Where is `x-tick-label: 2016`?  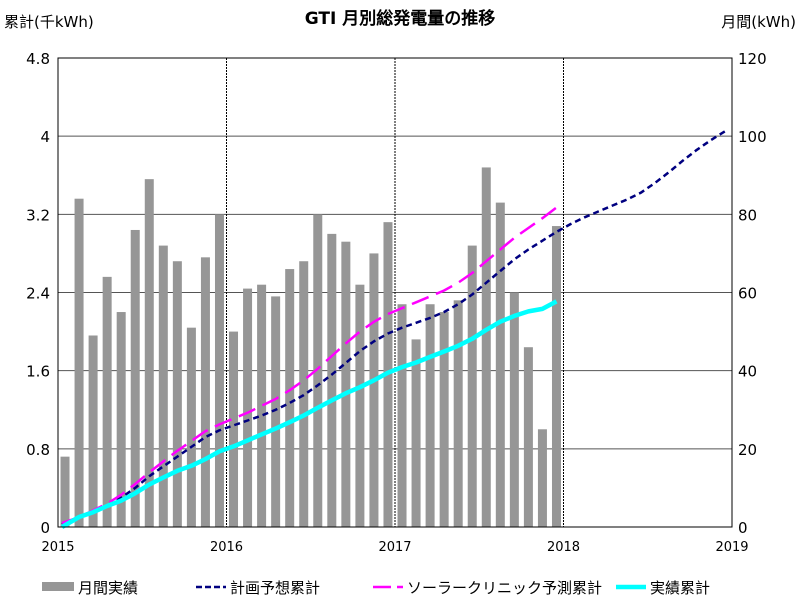 x-tick-label: 2016 is located at coordinates (226, 547).